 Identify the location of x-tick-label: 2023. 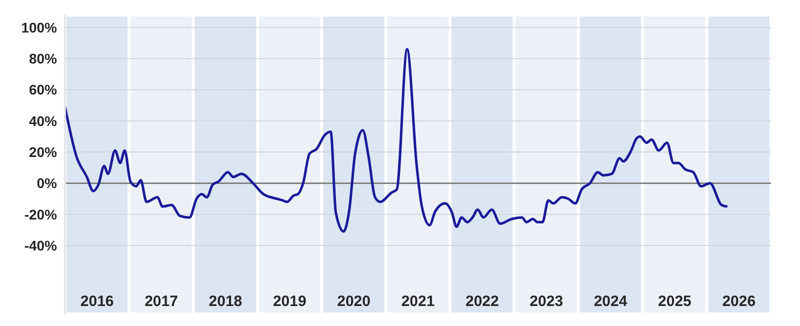
(547, 301).